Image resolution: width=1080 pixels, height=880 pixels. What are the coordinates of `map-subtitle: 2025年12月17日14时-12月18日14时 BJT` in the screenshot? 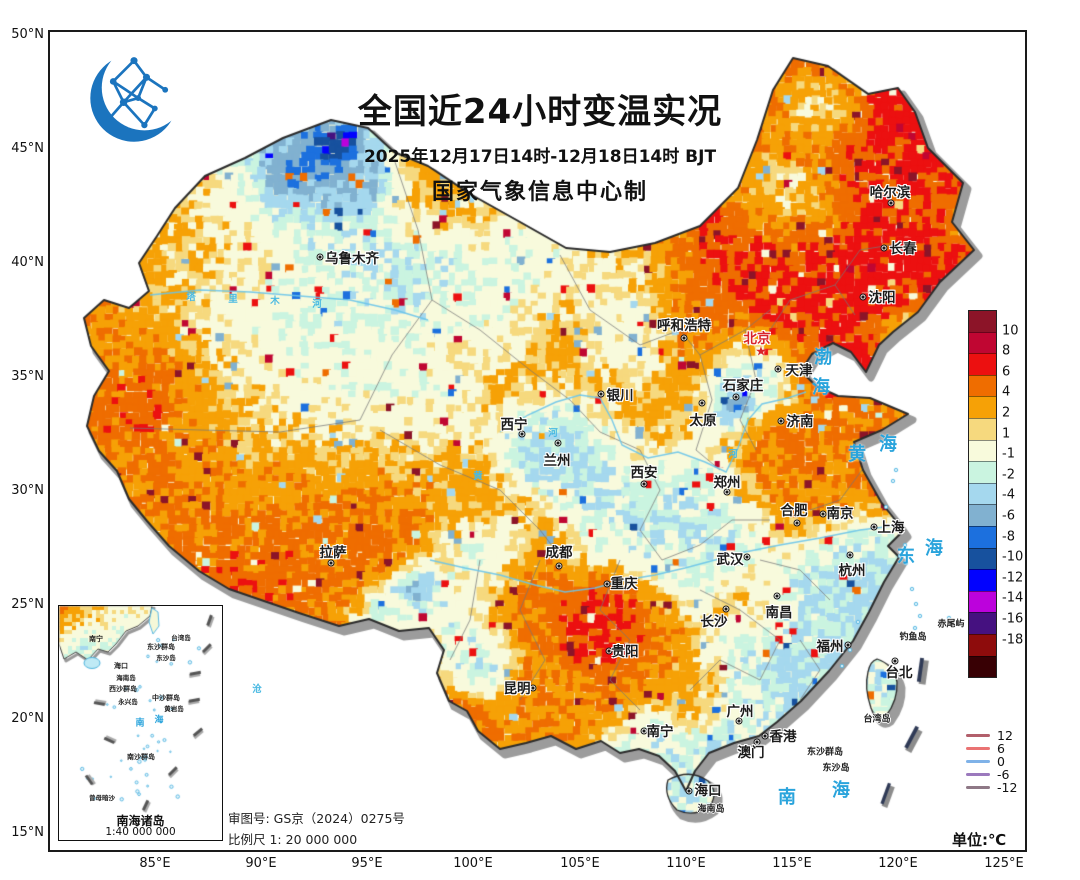 It's located at (540, 157).